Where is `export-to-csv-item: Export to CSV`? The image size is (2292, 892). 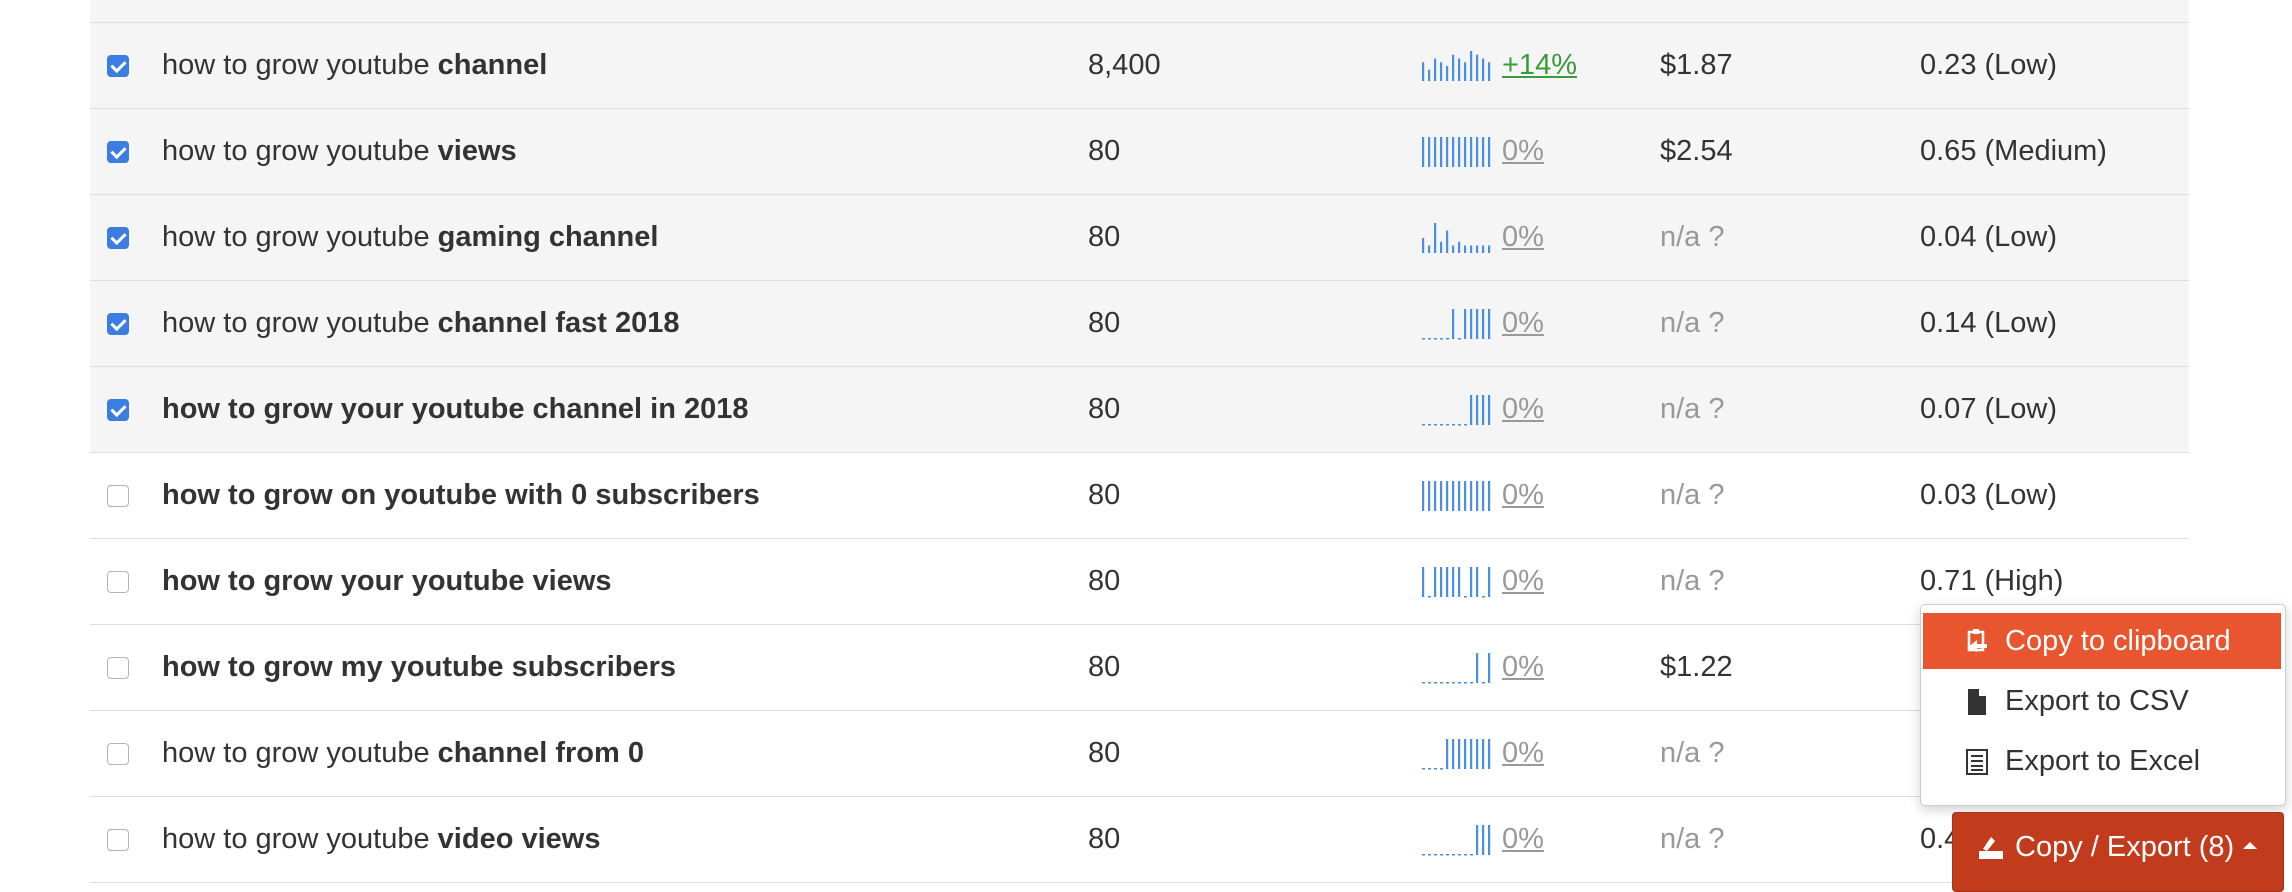 export-to-csv-item: Export to CSV is located at coordinates (2102, 701).